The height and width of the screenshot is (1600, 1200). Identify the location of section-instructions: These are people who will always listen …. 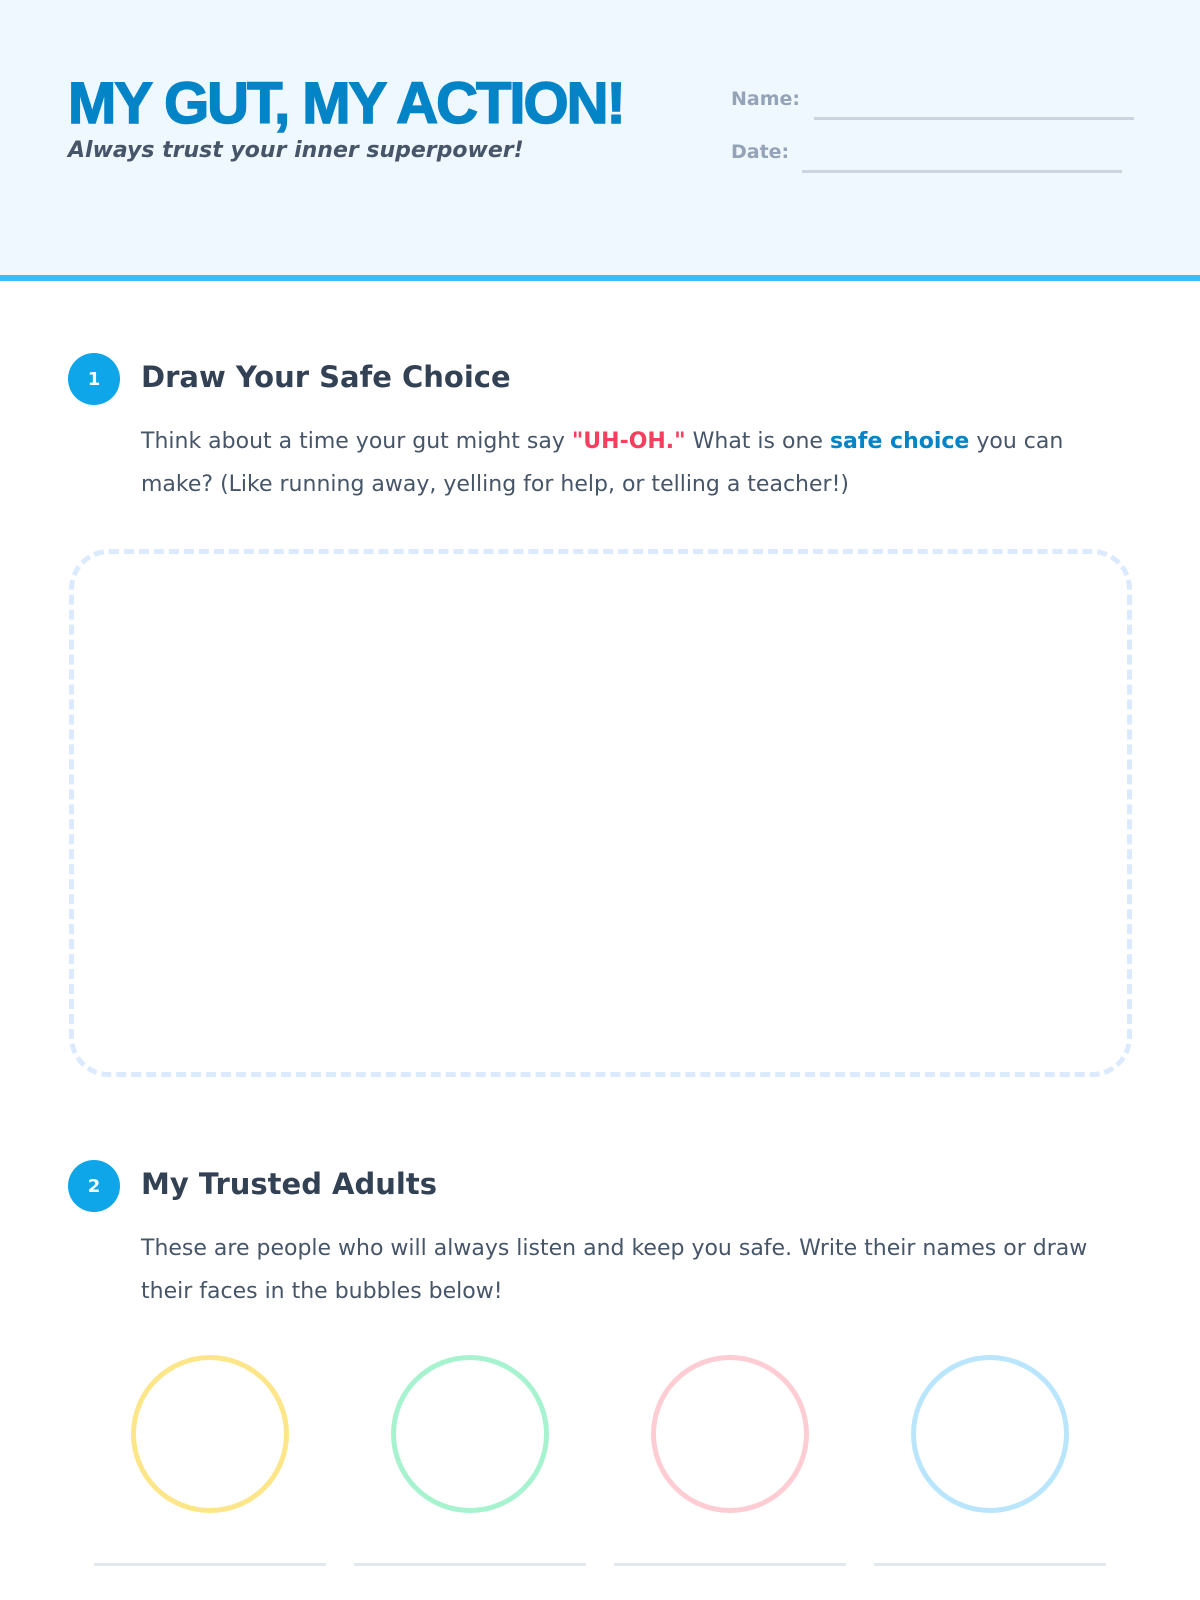
(614, 1270).